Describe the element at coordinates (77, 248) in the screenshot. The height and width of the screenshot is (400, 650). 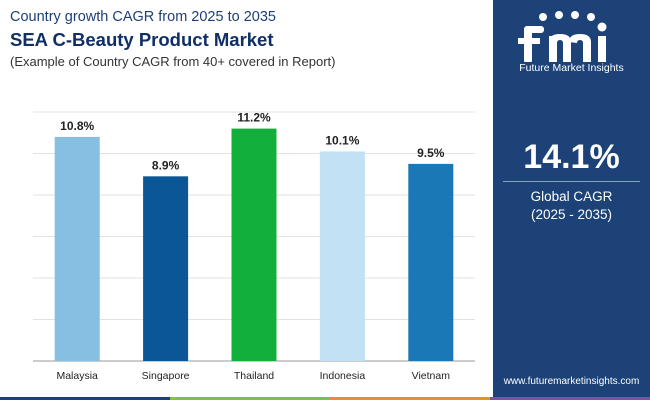
I see `bar-malaysia` at that location.